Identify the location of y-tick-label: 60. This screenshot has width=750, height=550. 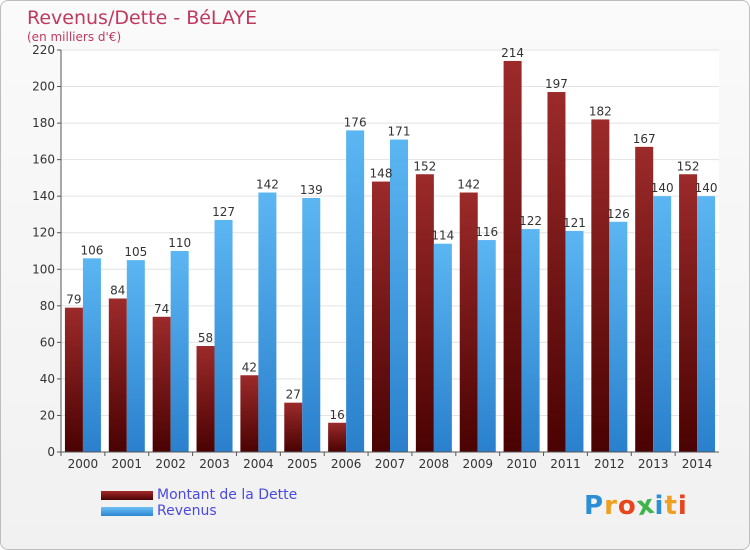
(47, 342).